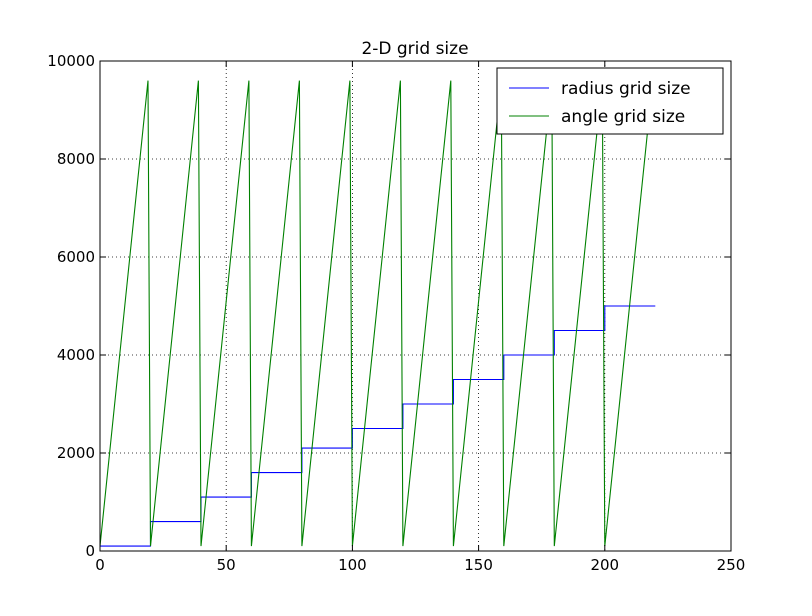 This screenshot has width=812, height=616. Describe the element at coordinates (478, 565) in the screenshot. I see `x-tick-label: 150` at that location.